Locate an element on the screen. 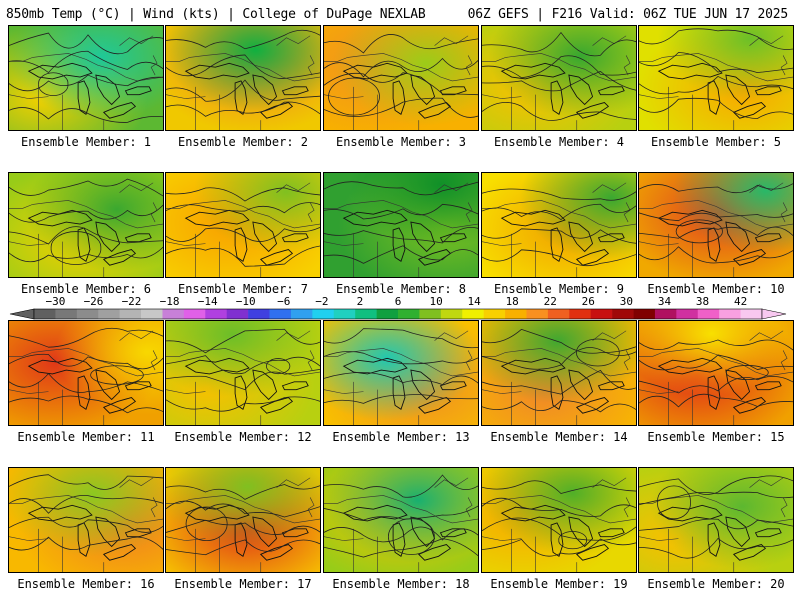 Image resolution: width=800 pixels, height=600 pixels. ensemble-member-label: Ensemble Member: 20 is located at coordinates (716, 584).